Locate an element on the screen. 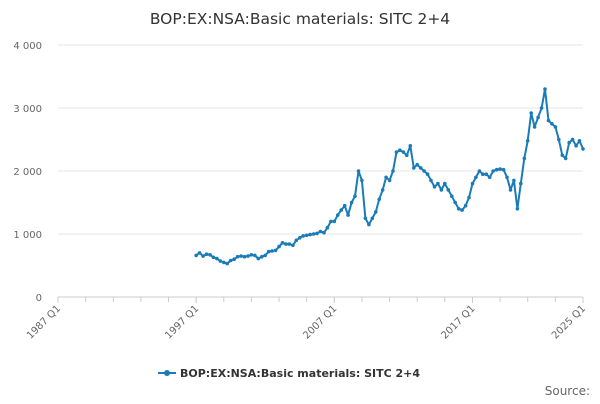 The image size is (600, 404). legend: BOP:EX:NSA:Basic materials: SITC 2+4 is located at coordinates (289, 373).